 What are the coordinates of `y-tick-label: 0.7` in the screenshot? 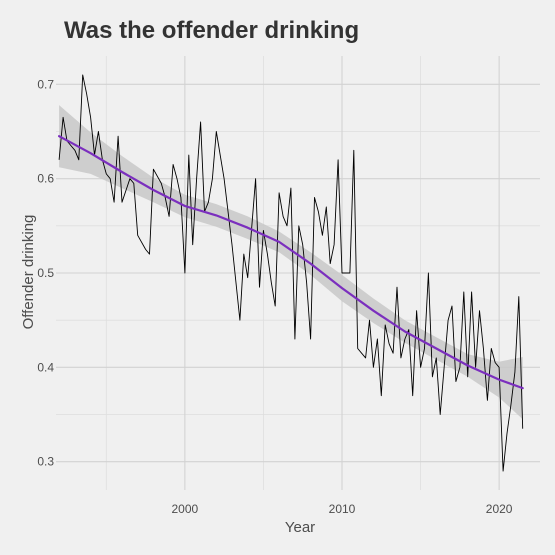 It's located at (45, 84).